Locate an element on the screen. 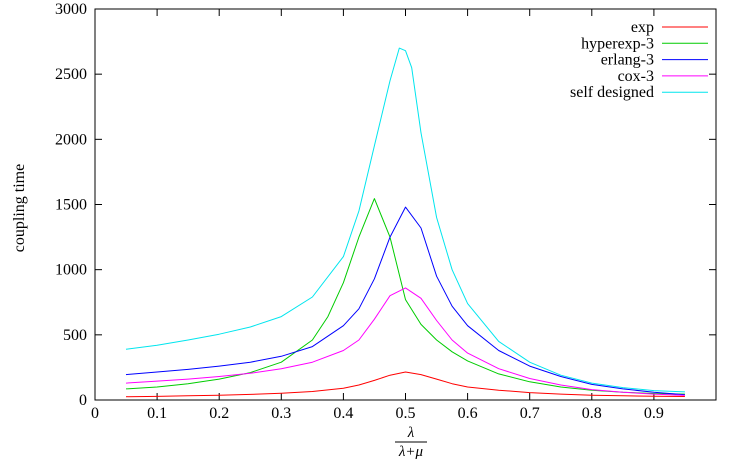  y-tick-label: 2500 is located at coordinates (71, 74).